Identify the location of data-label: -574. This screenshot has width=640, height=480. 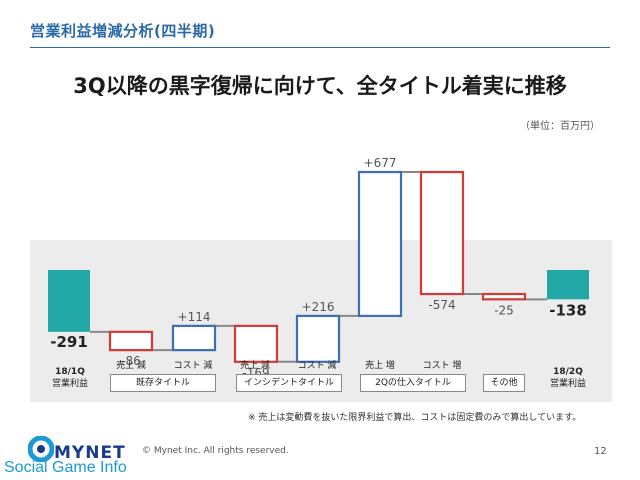
(441, 305).